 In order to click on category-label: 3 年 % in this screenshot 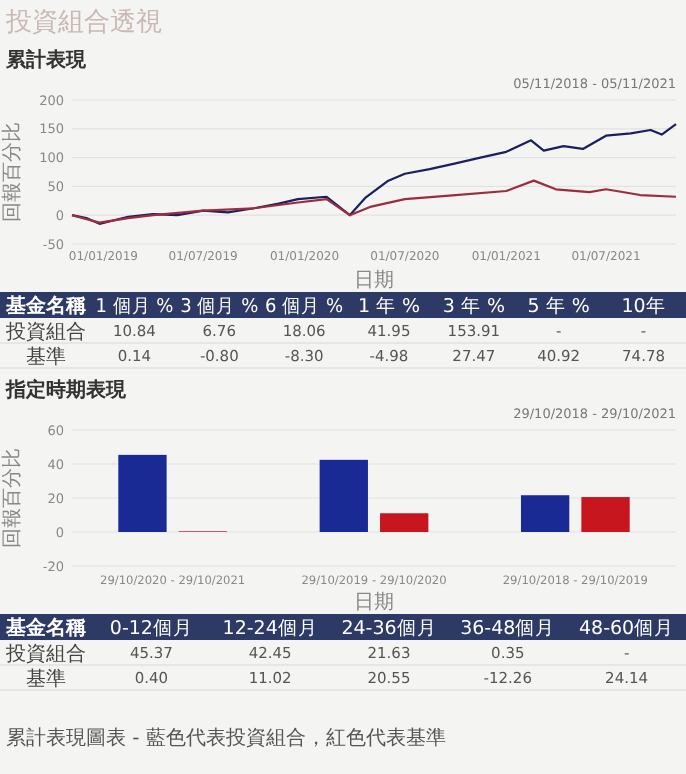, I will do `click(473, 306)`.